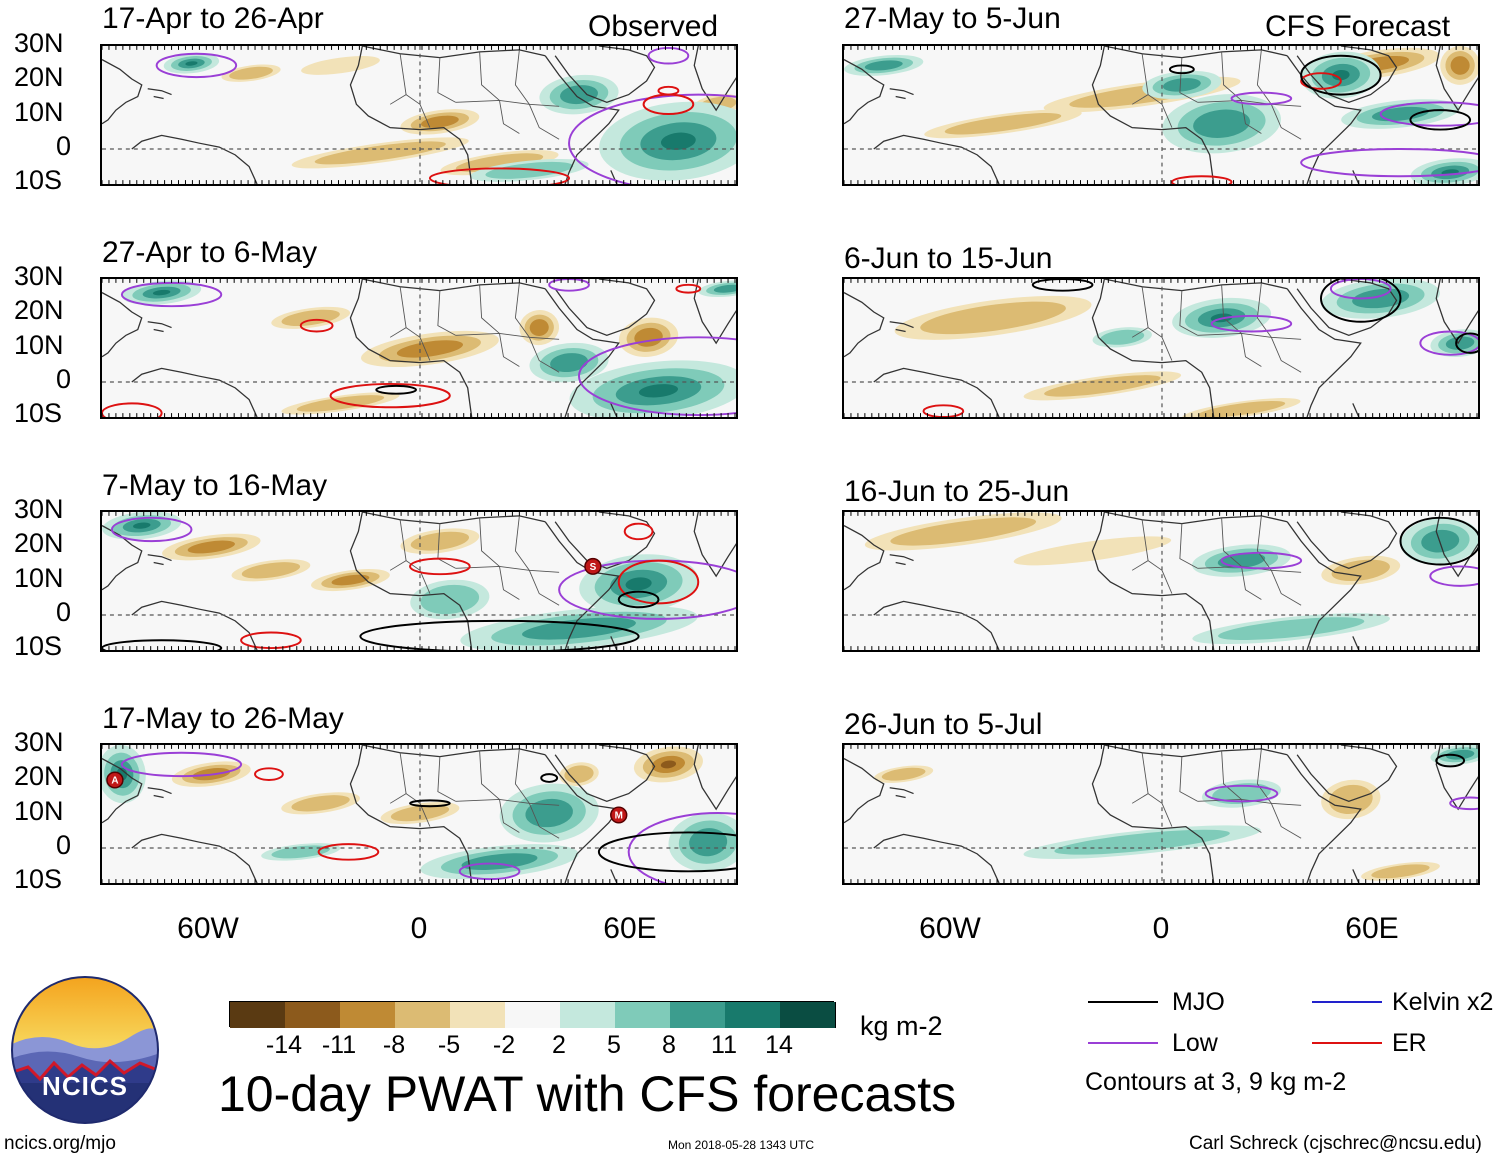 The width and height of the screenshot is (1510, 1158). What do you see at coordinates (39, 776) in the screenshot?
I see `lat-label-4-1: 20N` at bounding box center [39, 776].